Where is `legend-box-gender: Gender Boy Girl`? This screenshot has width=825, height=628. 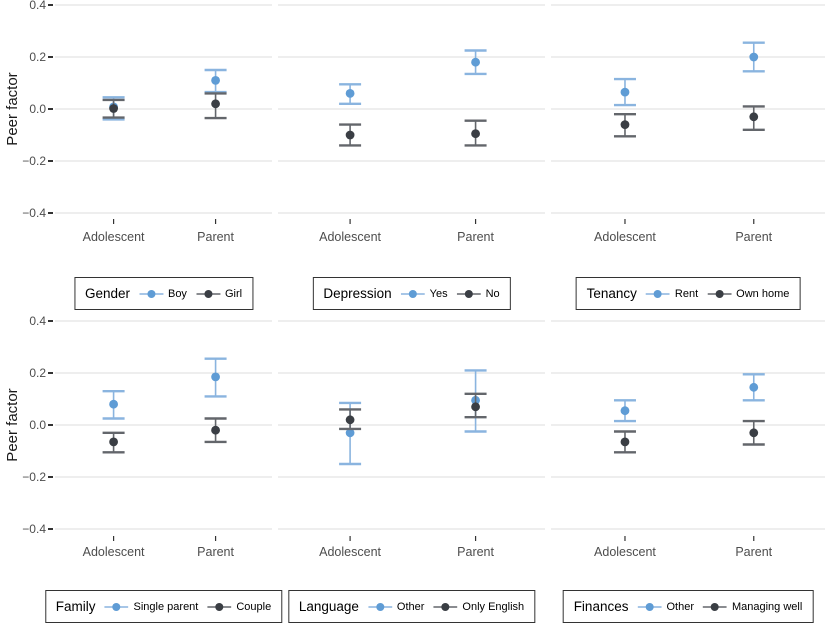
legend-box-gender: Gender Boy Girl is located at coordinates (163, 293).